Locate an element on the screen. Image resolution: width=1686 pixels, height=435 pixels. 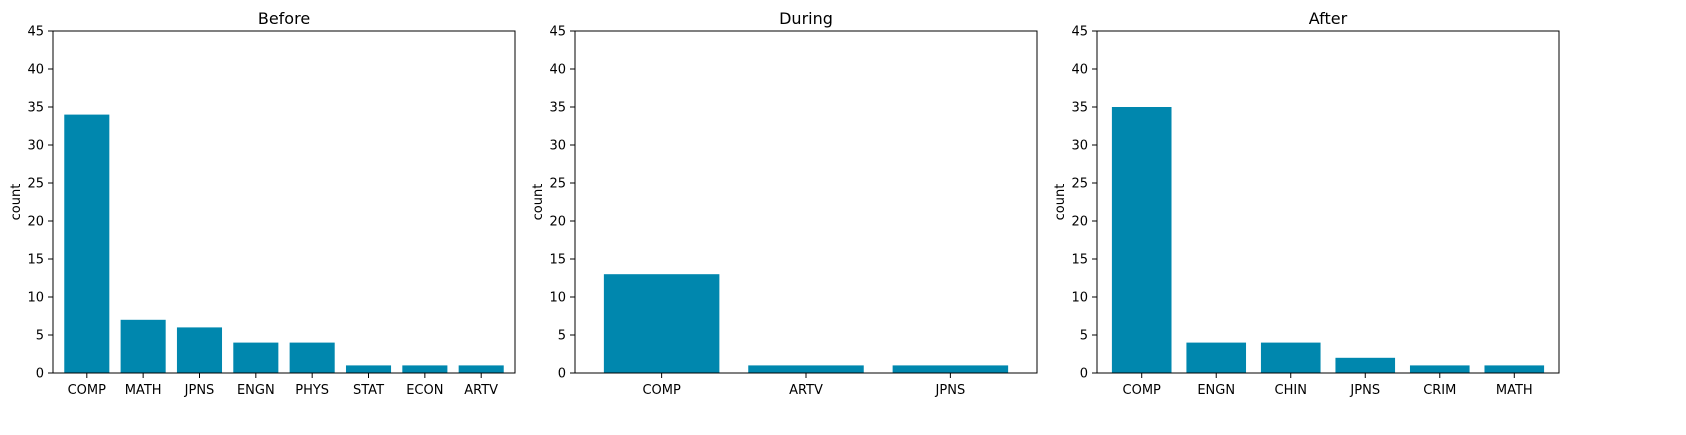
bar-crim is located at coordinates (1439, 369).